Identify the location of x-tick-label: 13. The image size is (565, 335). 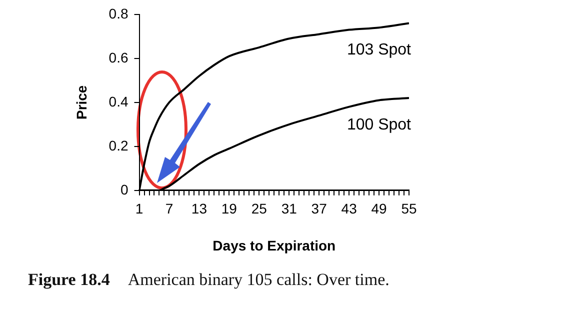
(199, 208).